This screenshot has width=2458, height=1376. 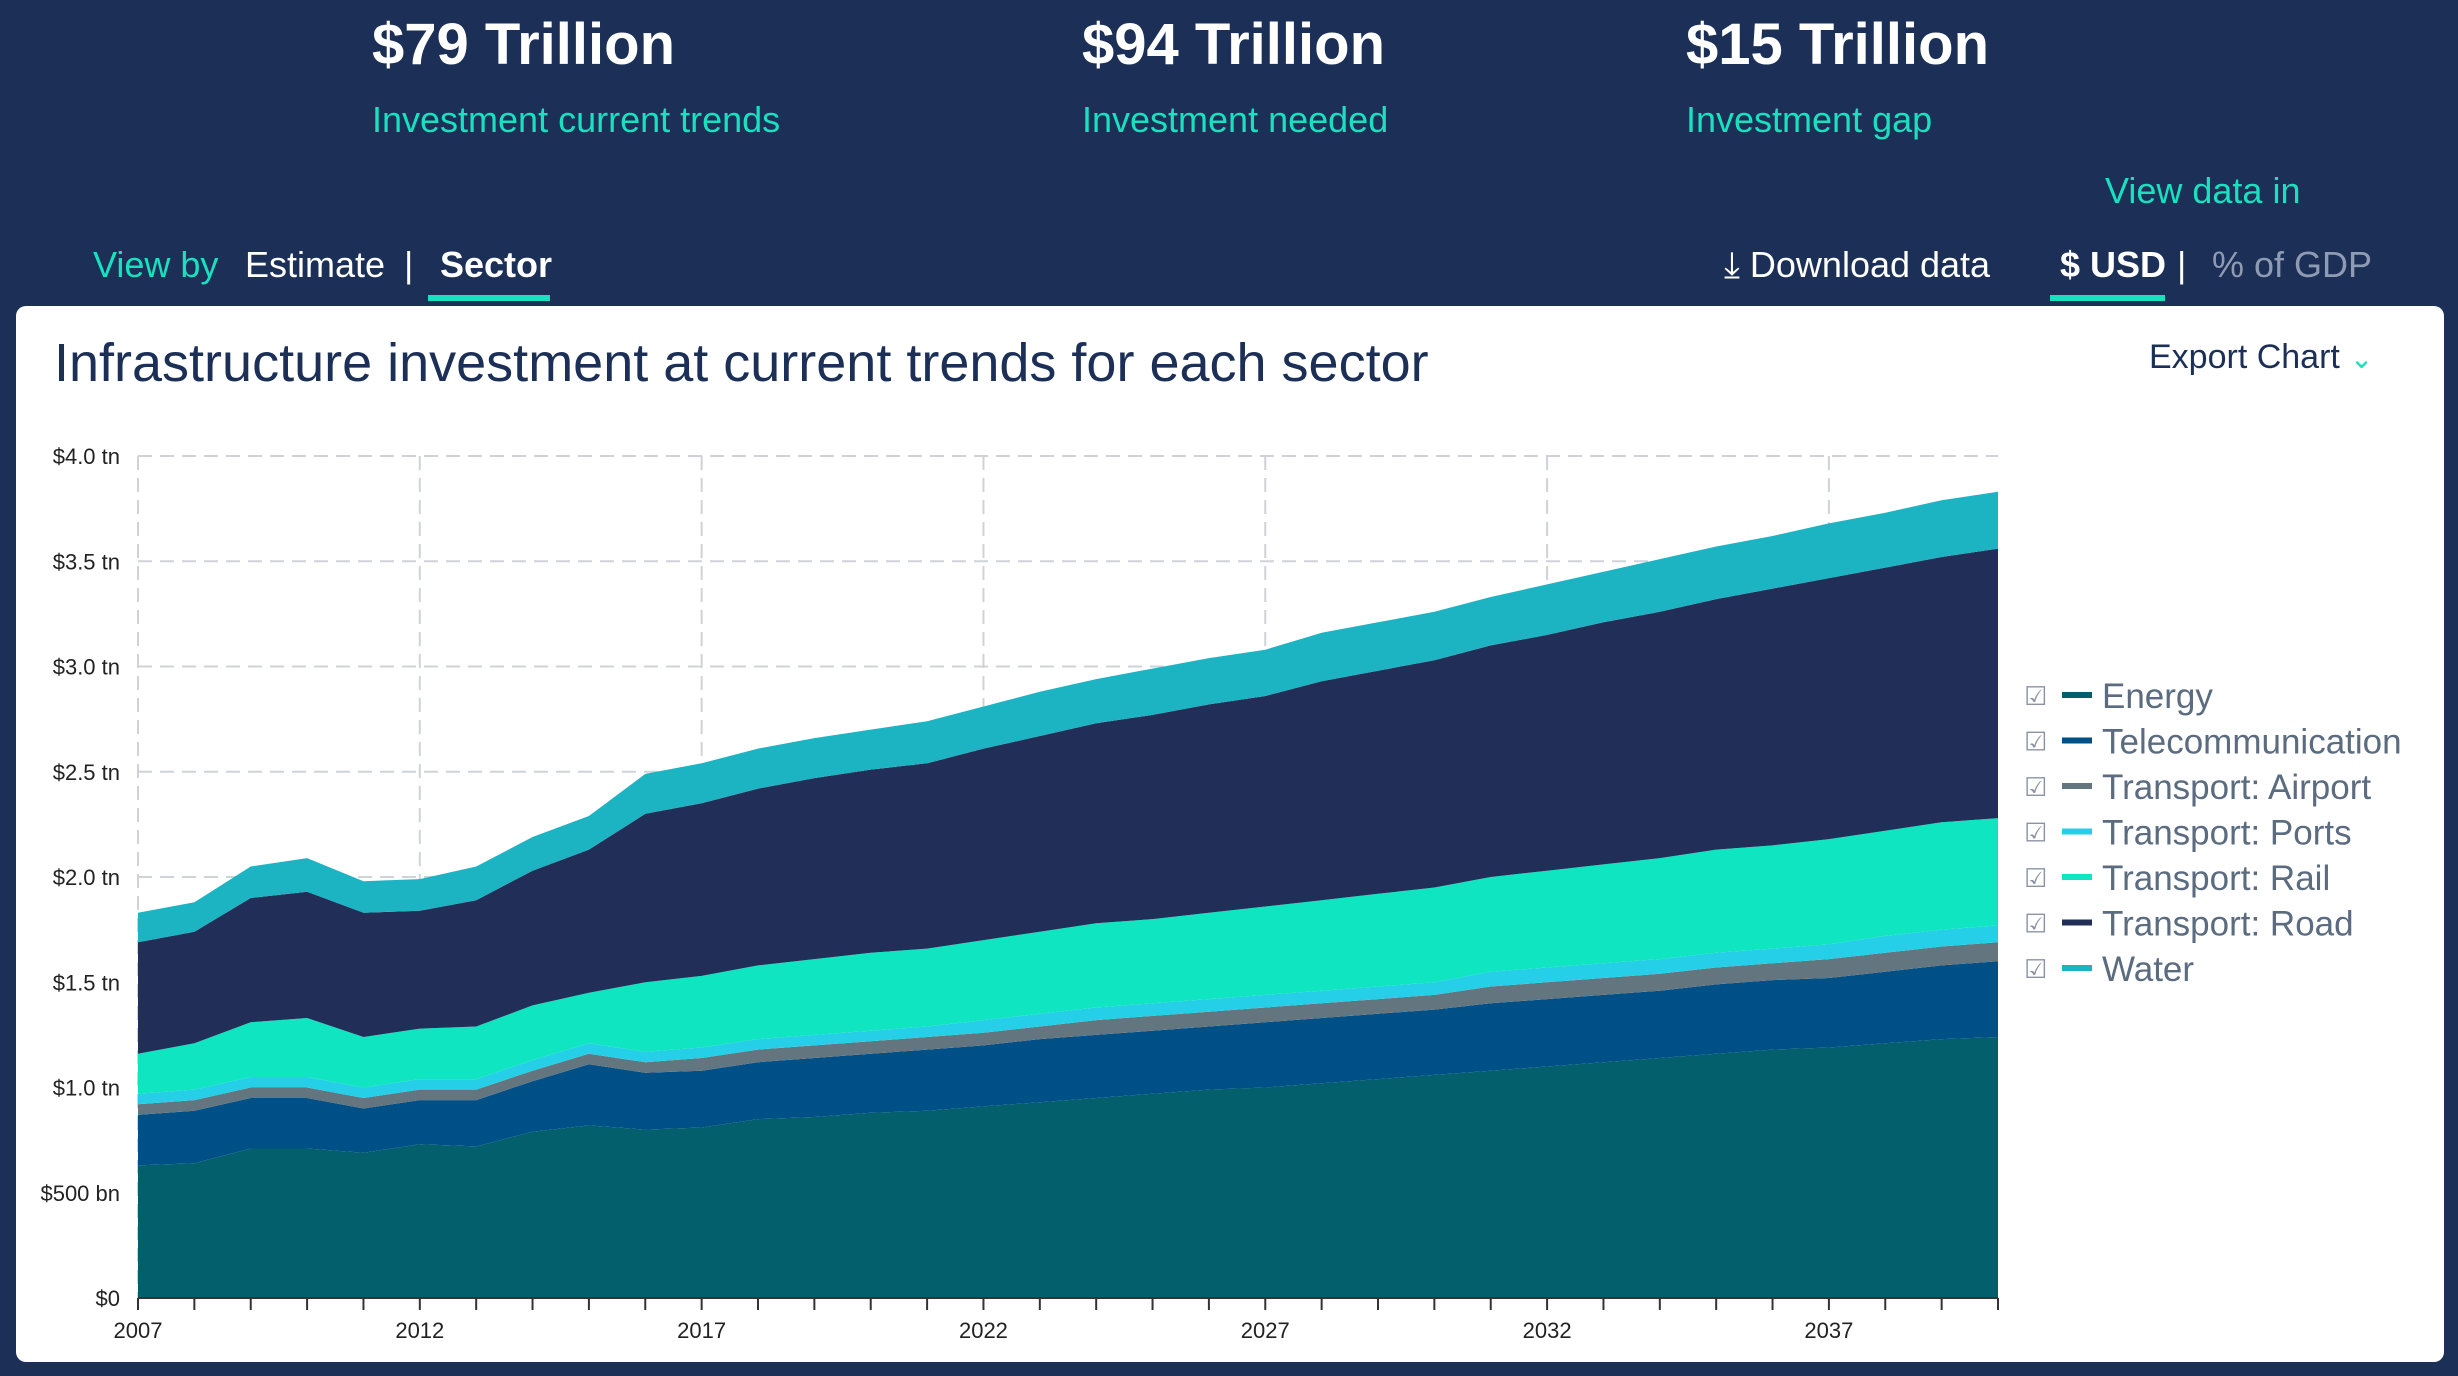 I want to click on y-tick-label: $0, so click(x=108, y=1298).